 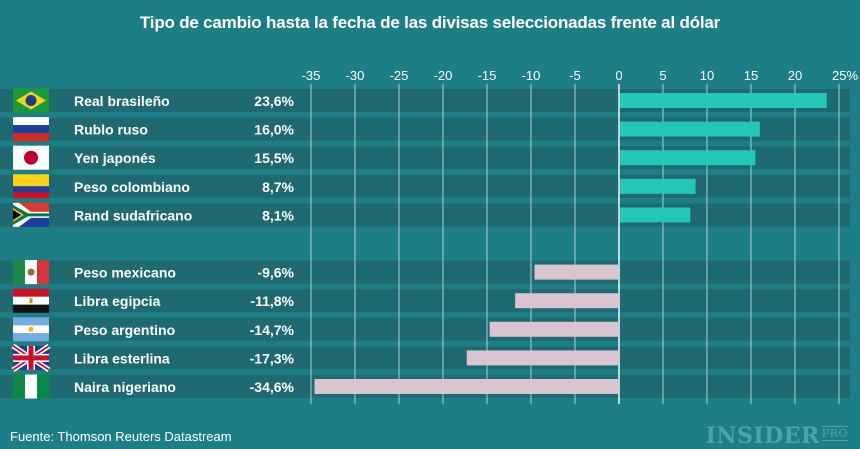 I want to click on tick-label: -30, so click(x=355, y=75).